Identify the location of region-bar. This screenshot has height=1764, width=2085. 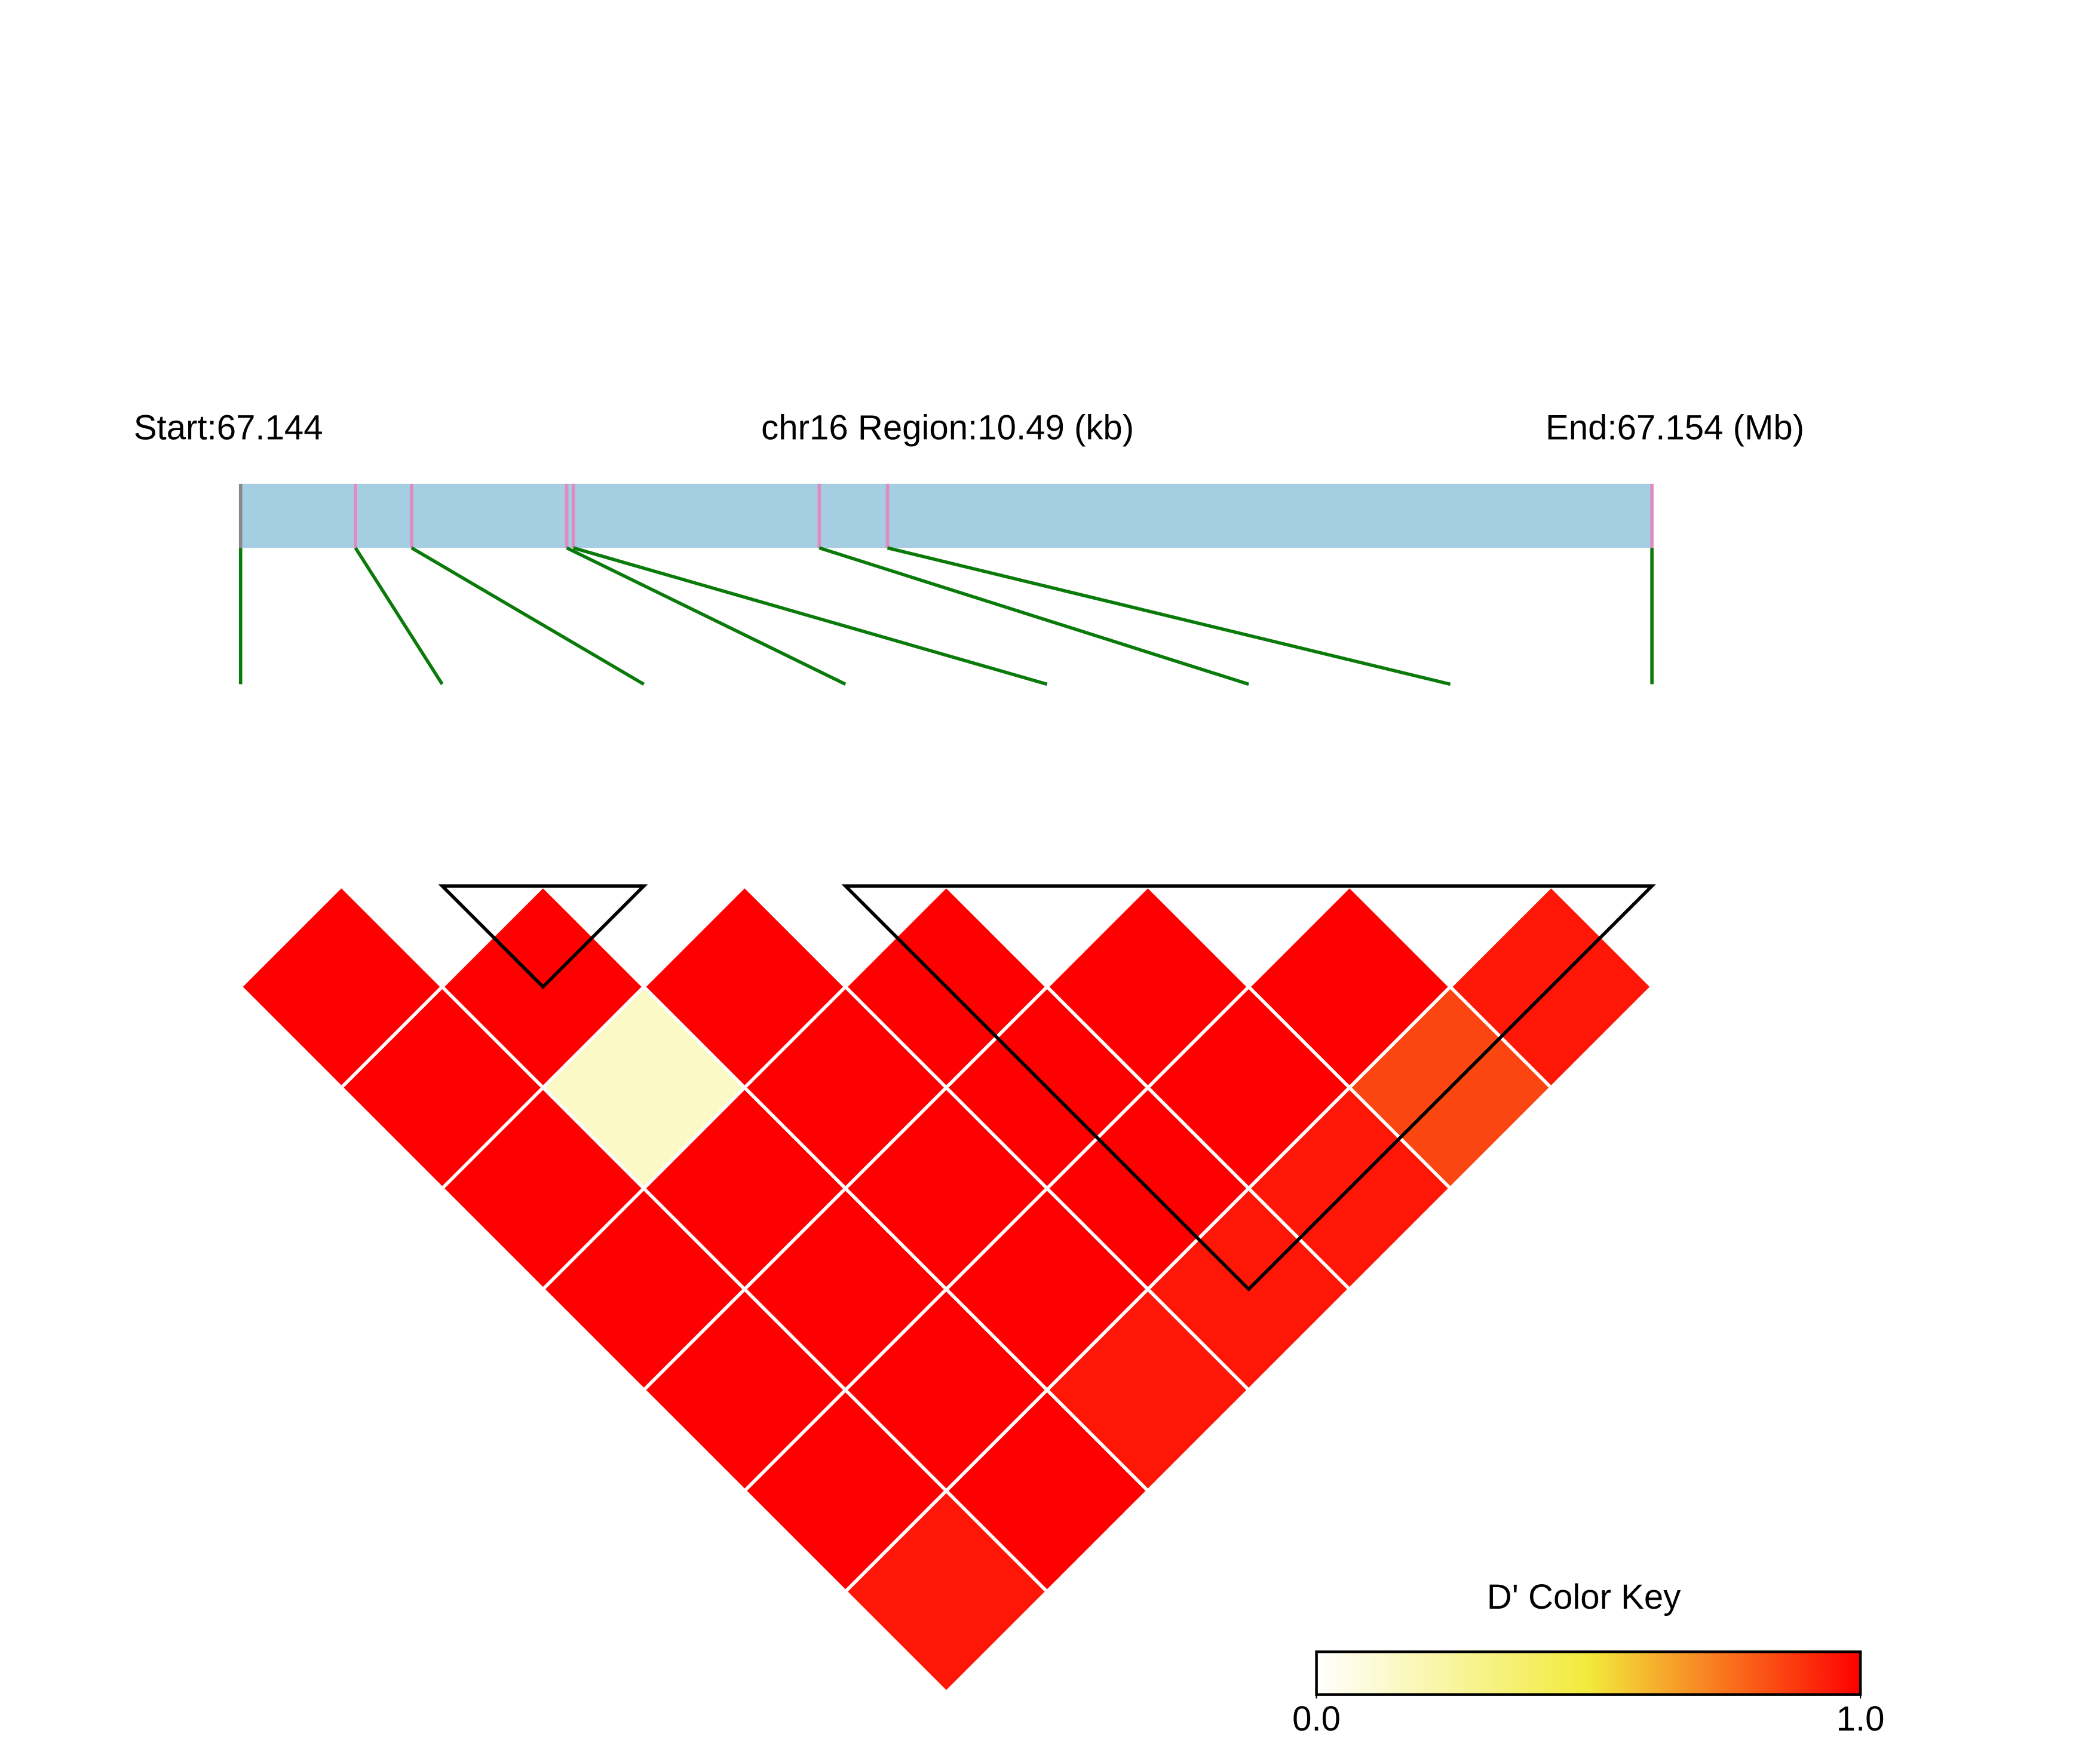
(946, 515).